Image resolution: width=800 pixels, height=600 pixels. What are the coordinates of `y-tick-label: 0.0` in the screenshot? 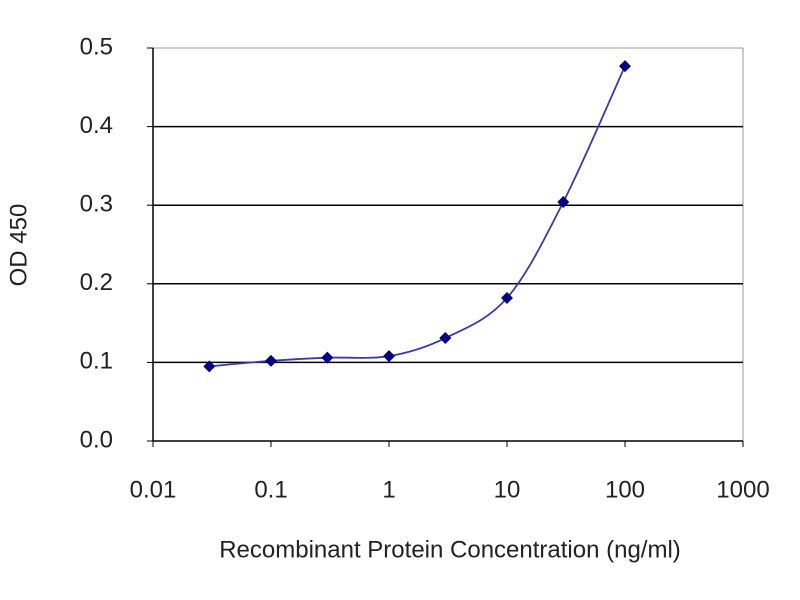 It's located at (96, 439).